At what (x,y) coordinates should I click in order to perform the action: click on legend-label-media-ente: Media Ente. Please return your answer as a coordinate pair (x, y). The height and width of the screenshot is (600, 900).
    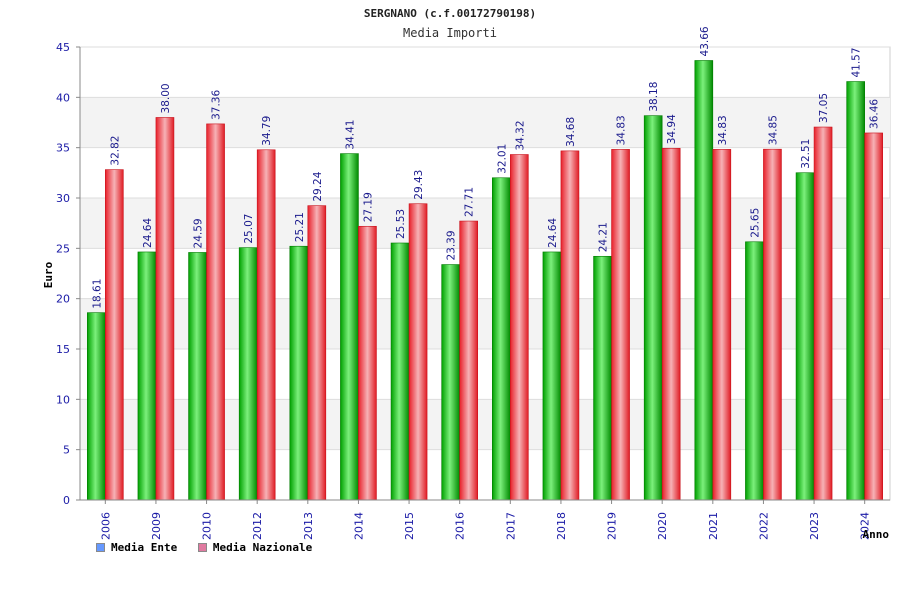
    Looking at the image, I should click on (144, 547).